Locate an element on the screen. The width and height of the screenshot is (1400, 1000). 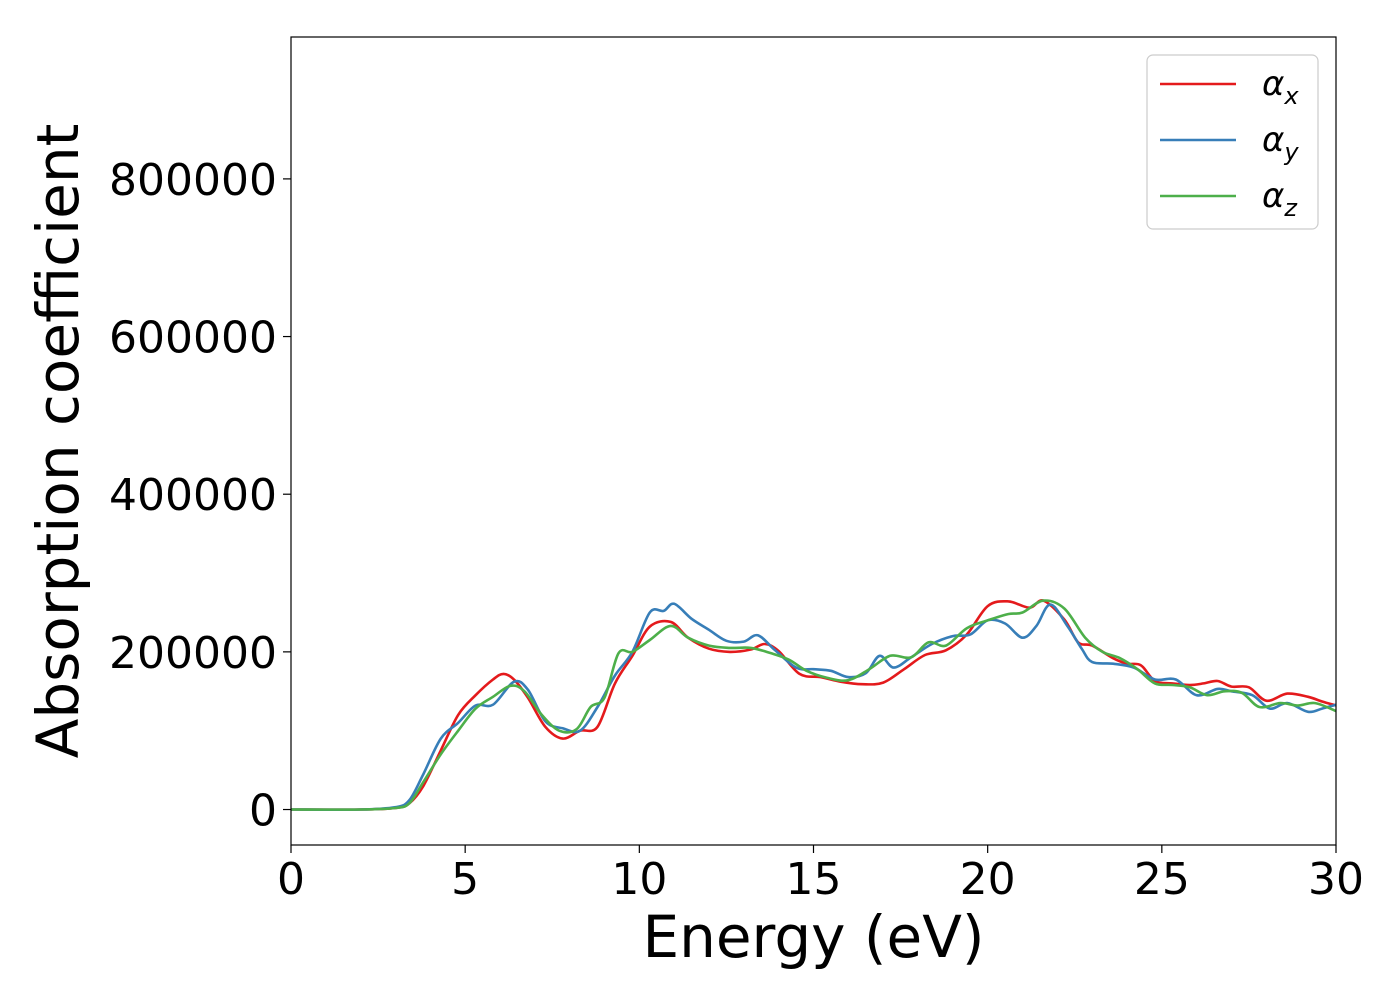
y-tick-label: 0 is located at coordinates (263, 811).